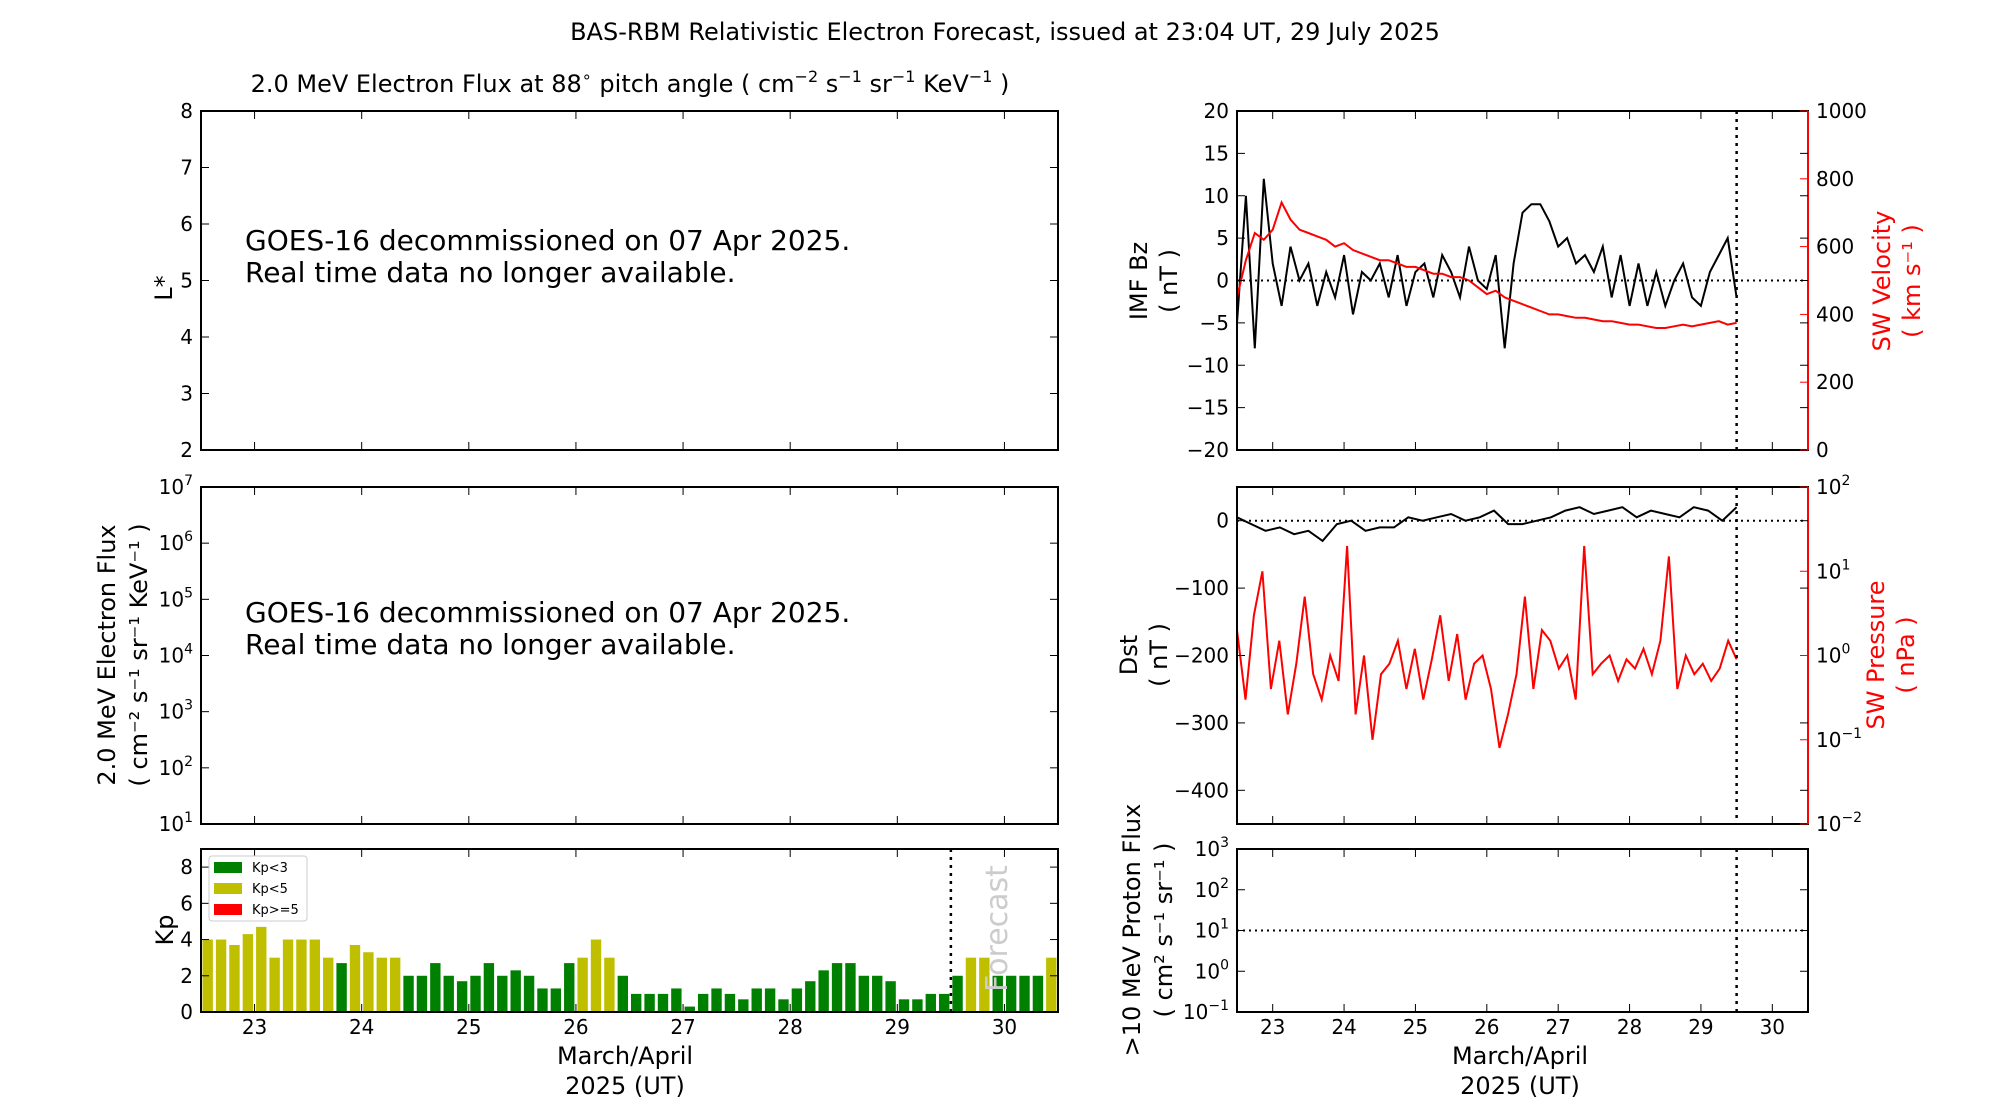 The height and width of the screenshot is (1100, 2000). Describe the element at coordinates (1835, 382) in the screenshot. I see `y2-tick-label: 200` at that location.